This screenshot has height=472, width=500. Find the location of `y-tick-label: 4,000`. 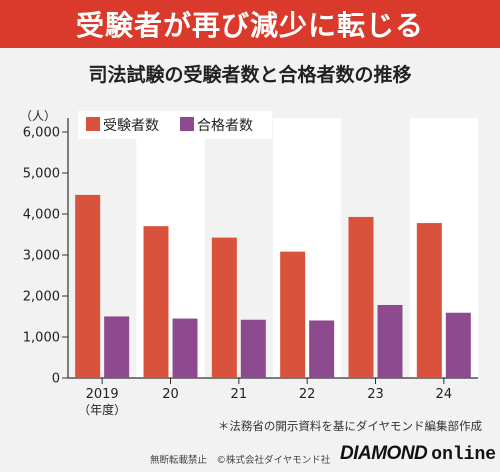

y-tick-label: 4,000 is located at coordinates (41, 215).